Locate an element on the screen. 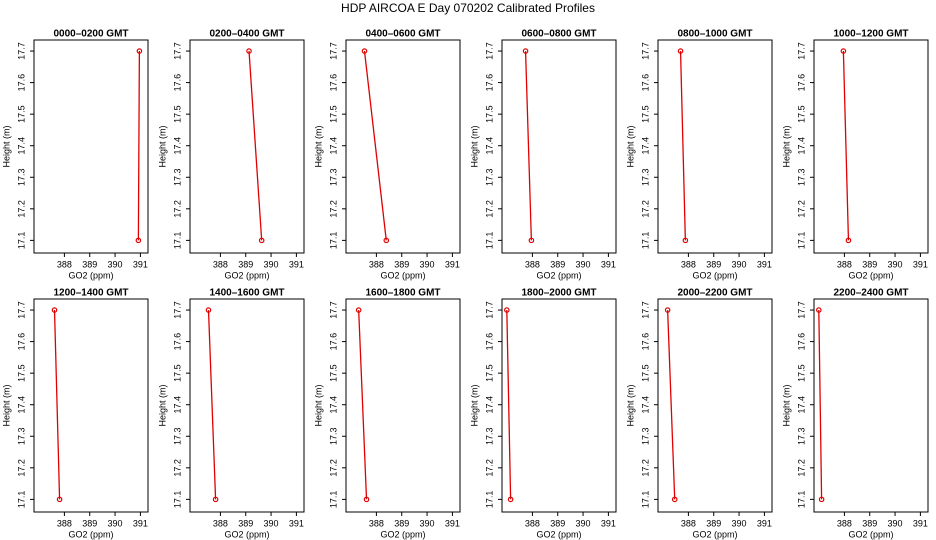 The height and width of the screenshot is (540, 936). panel-title: 2200–2400 GMT is located at coordinates (870, 293).